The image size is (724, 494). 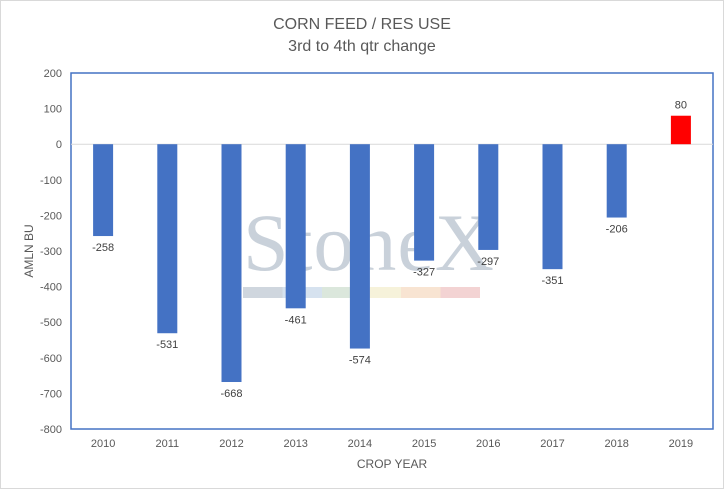 I want to click on y-tick-label: -600, so click(x=51, y=359).